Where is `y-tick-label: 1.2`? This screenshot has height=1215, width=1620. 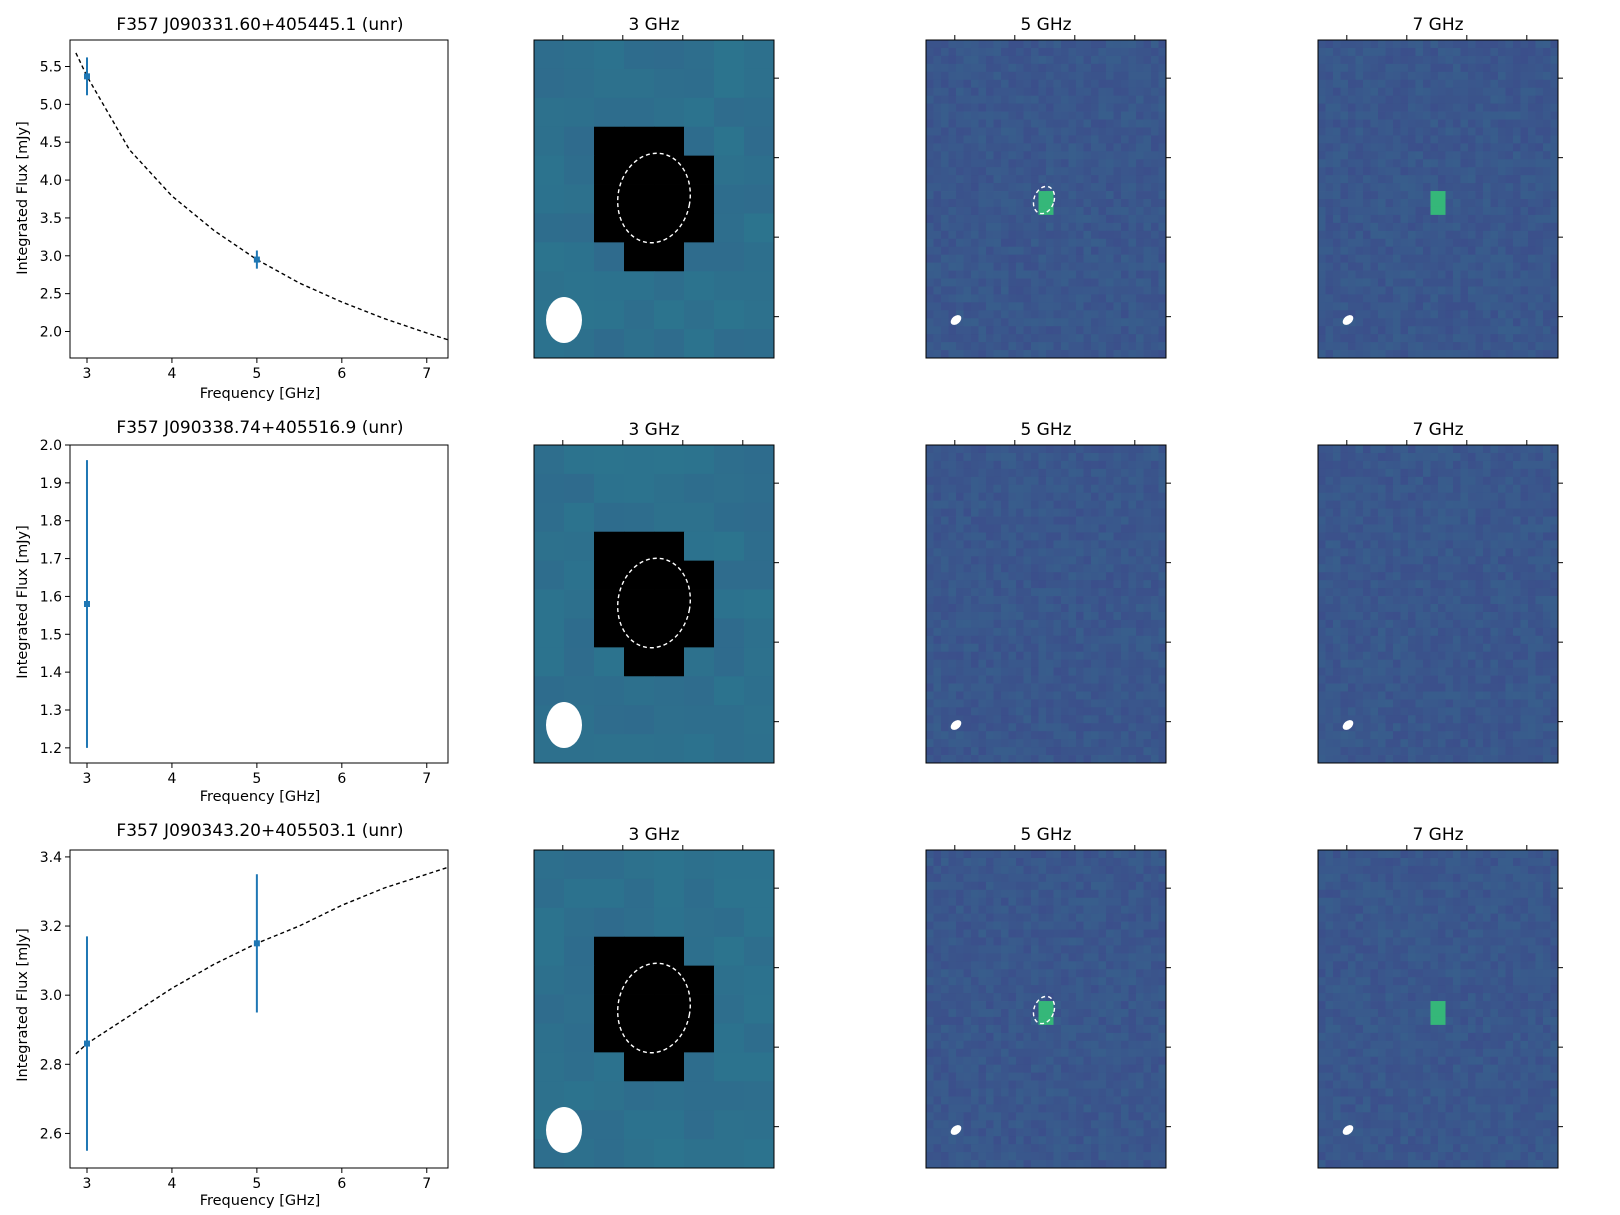 y-tick-label: 1.2 is located at coordinates (51, 749).